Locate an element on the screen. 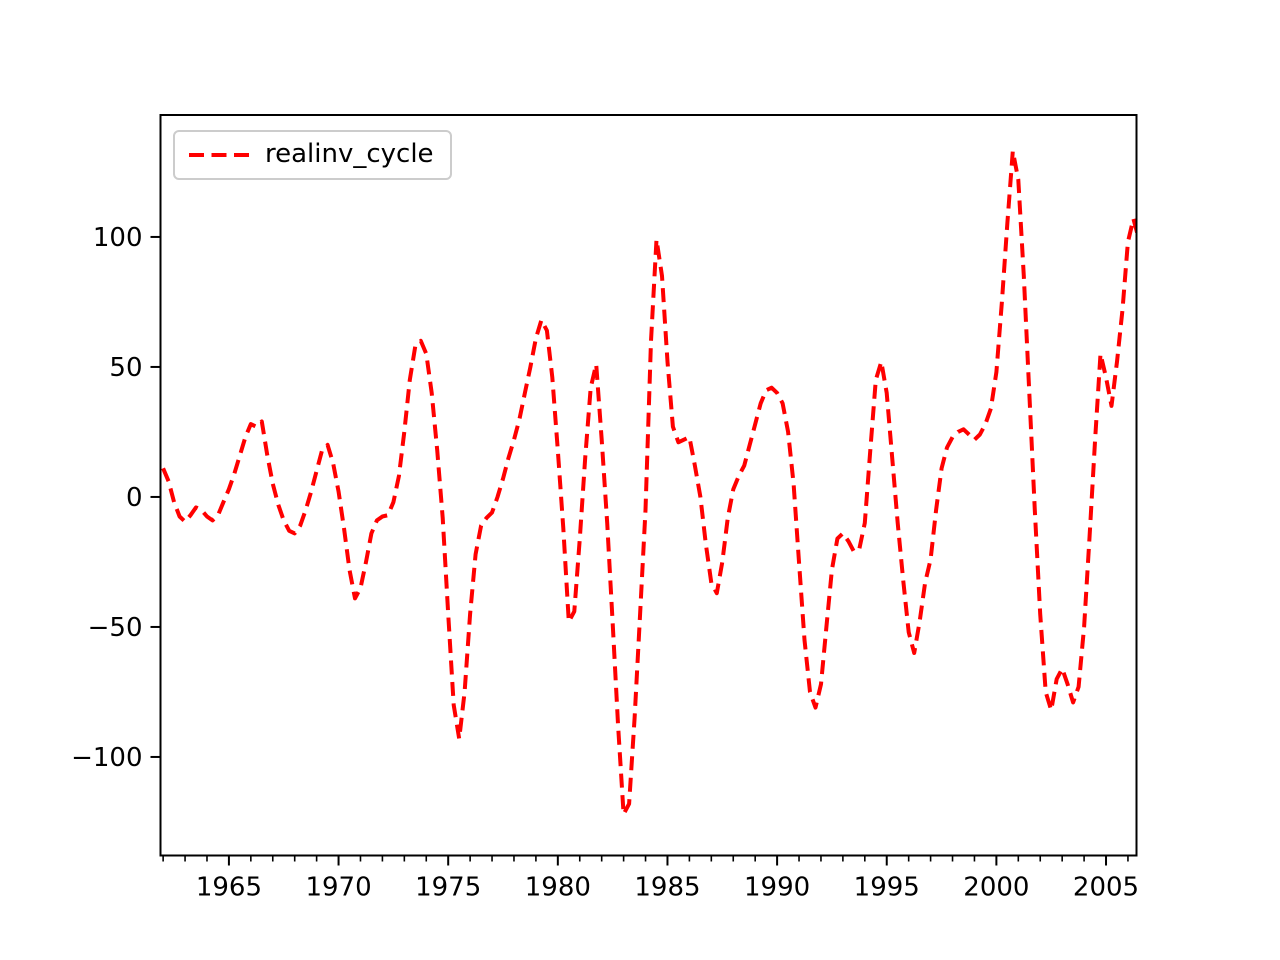 The image size is (1280, 960). x-tick-label: 1985 is located at coordinates (667, 888).